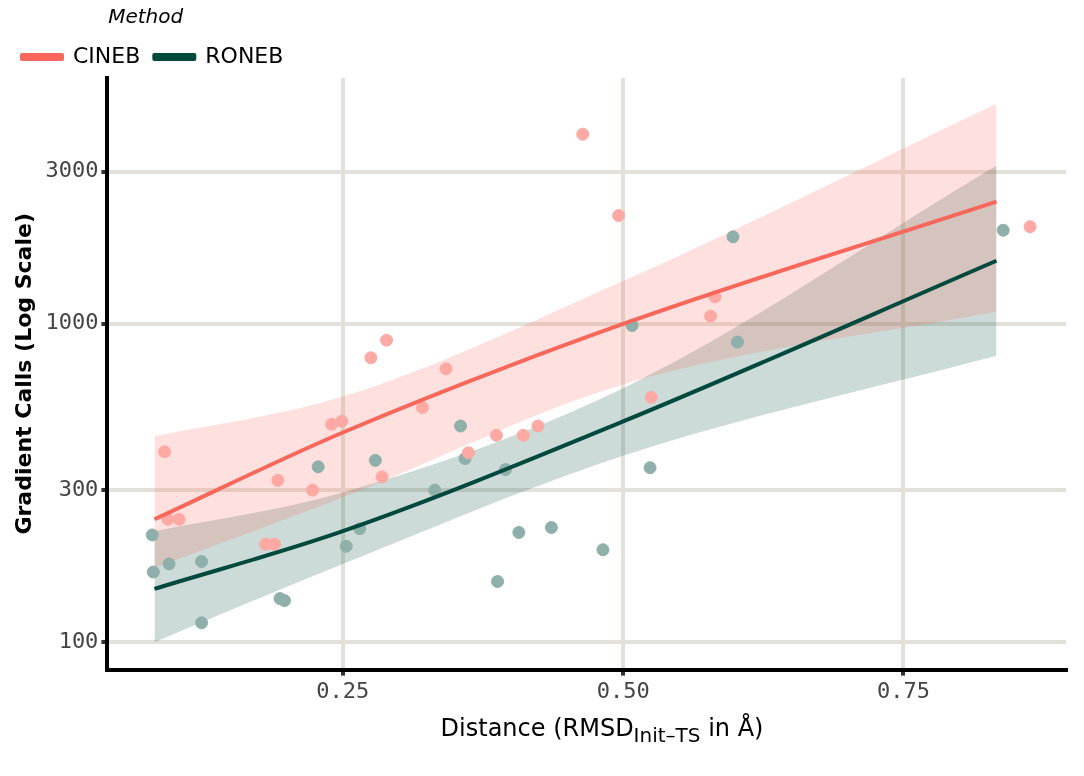 The width and height of the screenshot is (1084, 776). Describe the element at coordinates (343, 690) in the screenshot. I see `x-tick-label: 0.25` at that location.